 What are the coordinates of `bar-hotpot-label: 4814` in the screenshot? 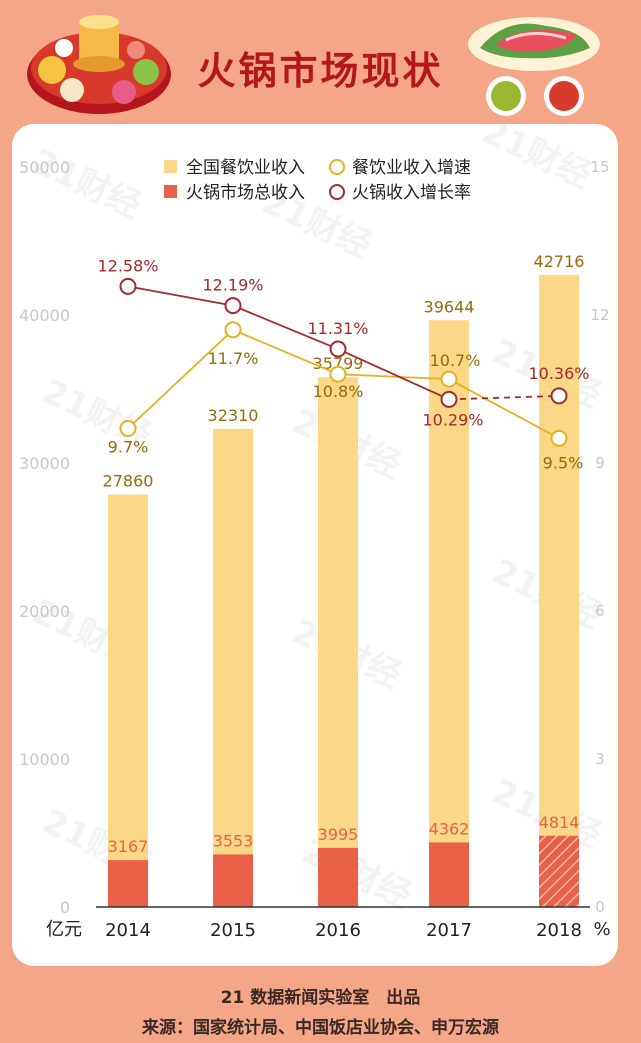 It's located at (559, 822).